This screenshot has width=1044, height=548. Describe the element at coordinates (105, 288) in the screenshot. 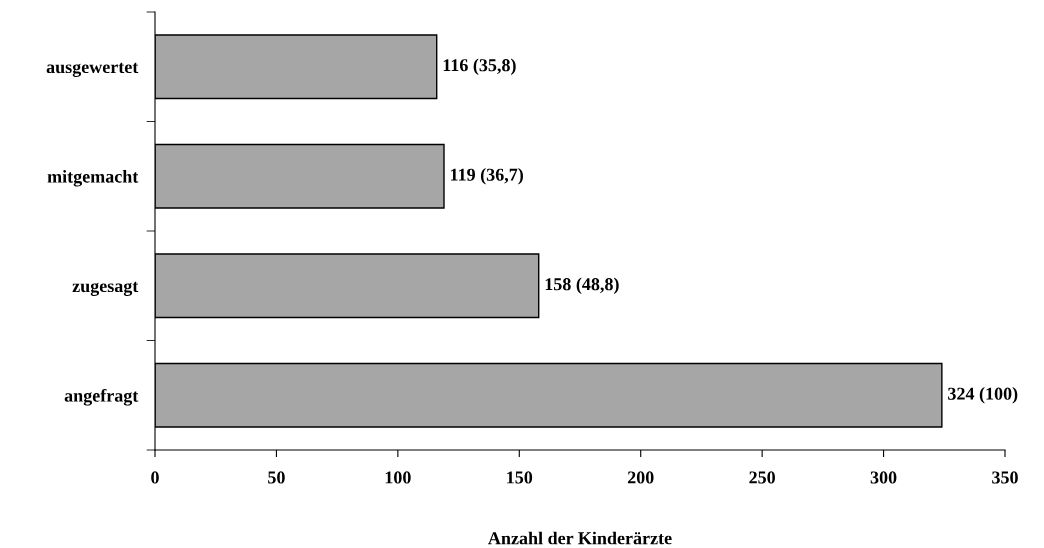

I see `y-tick-label: zugesagt` at that location.